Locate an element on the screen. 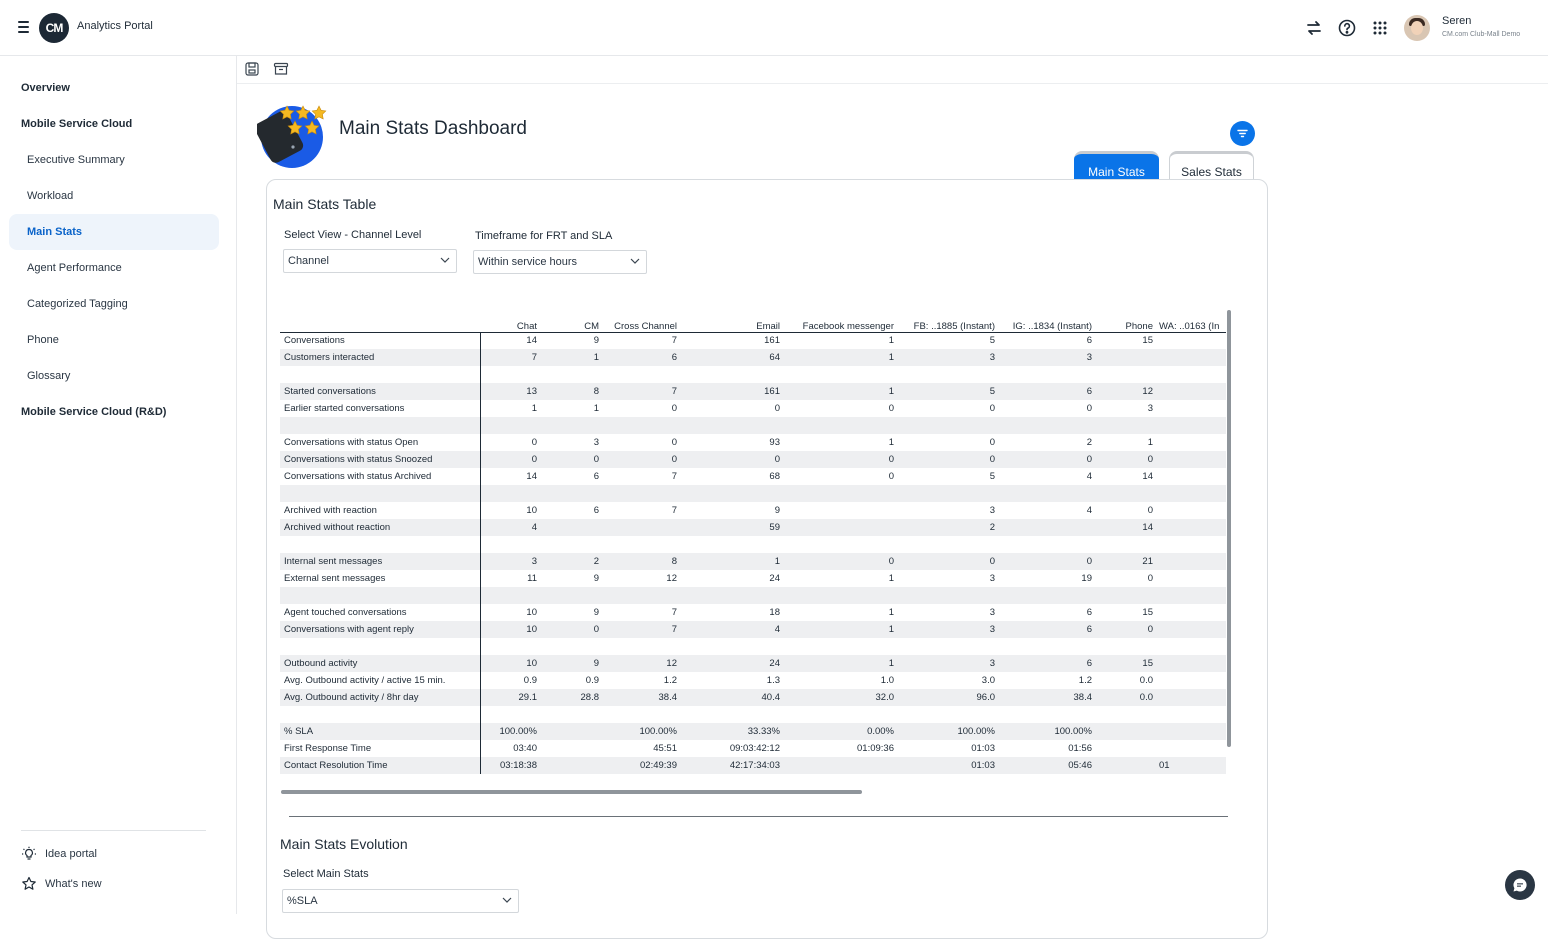 This screenshot has width=1548, height=939. column-header: Cross Channel is located at coordinates (645, 326).